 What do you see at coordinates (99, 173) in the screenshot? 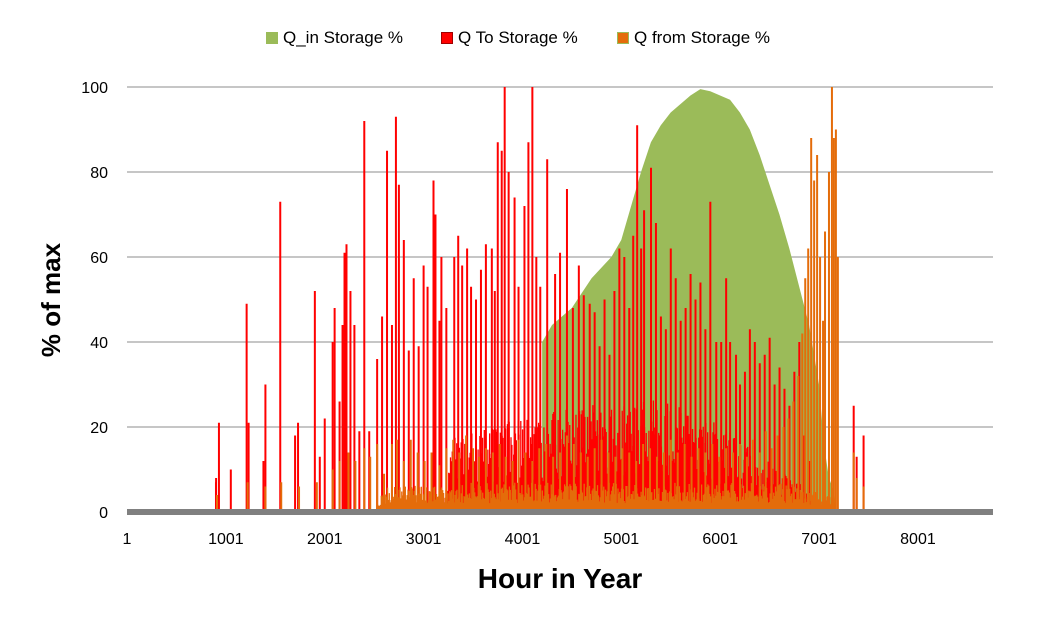
I see `y-tick-label: 80` at bounding box center [99, 173].